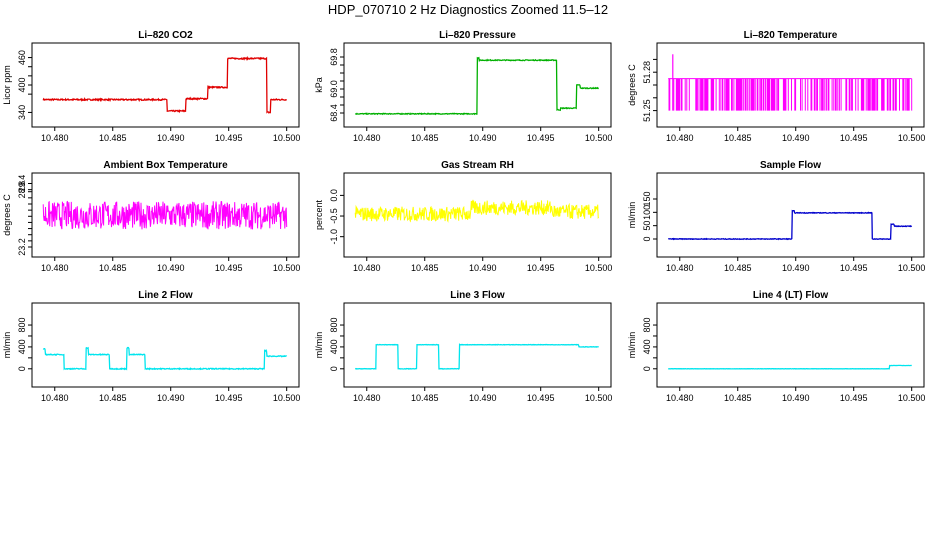 This screenshot has height=540, width=936. Describe the element at coordinates (22, 57) in the screenshot. I see `y-tick-label: 460` at that location.